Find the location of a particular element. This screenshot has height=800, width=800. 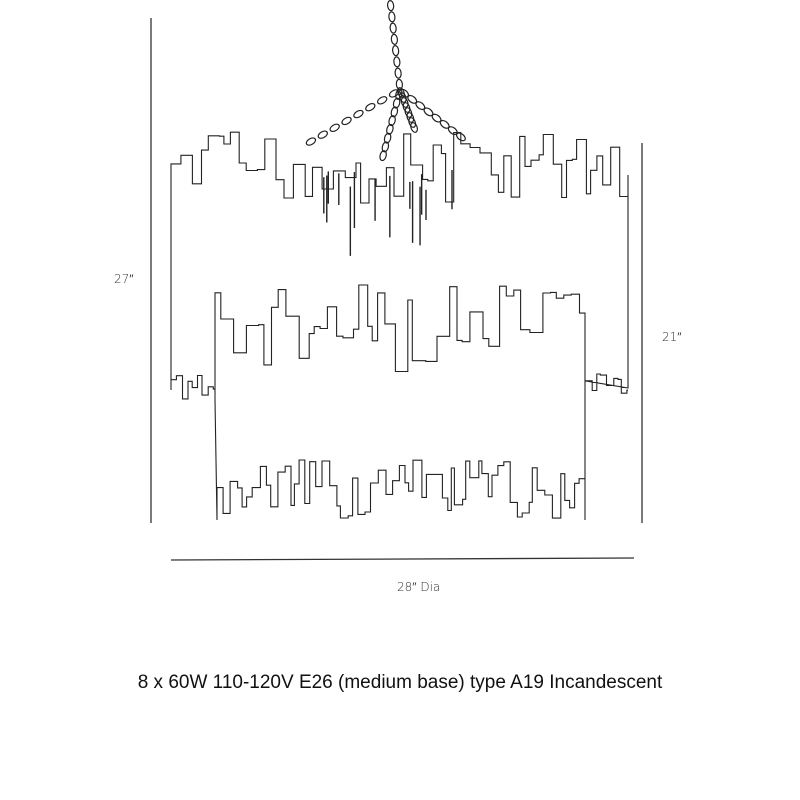

lower-tier-outline is located at coordinates (400, 402).